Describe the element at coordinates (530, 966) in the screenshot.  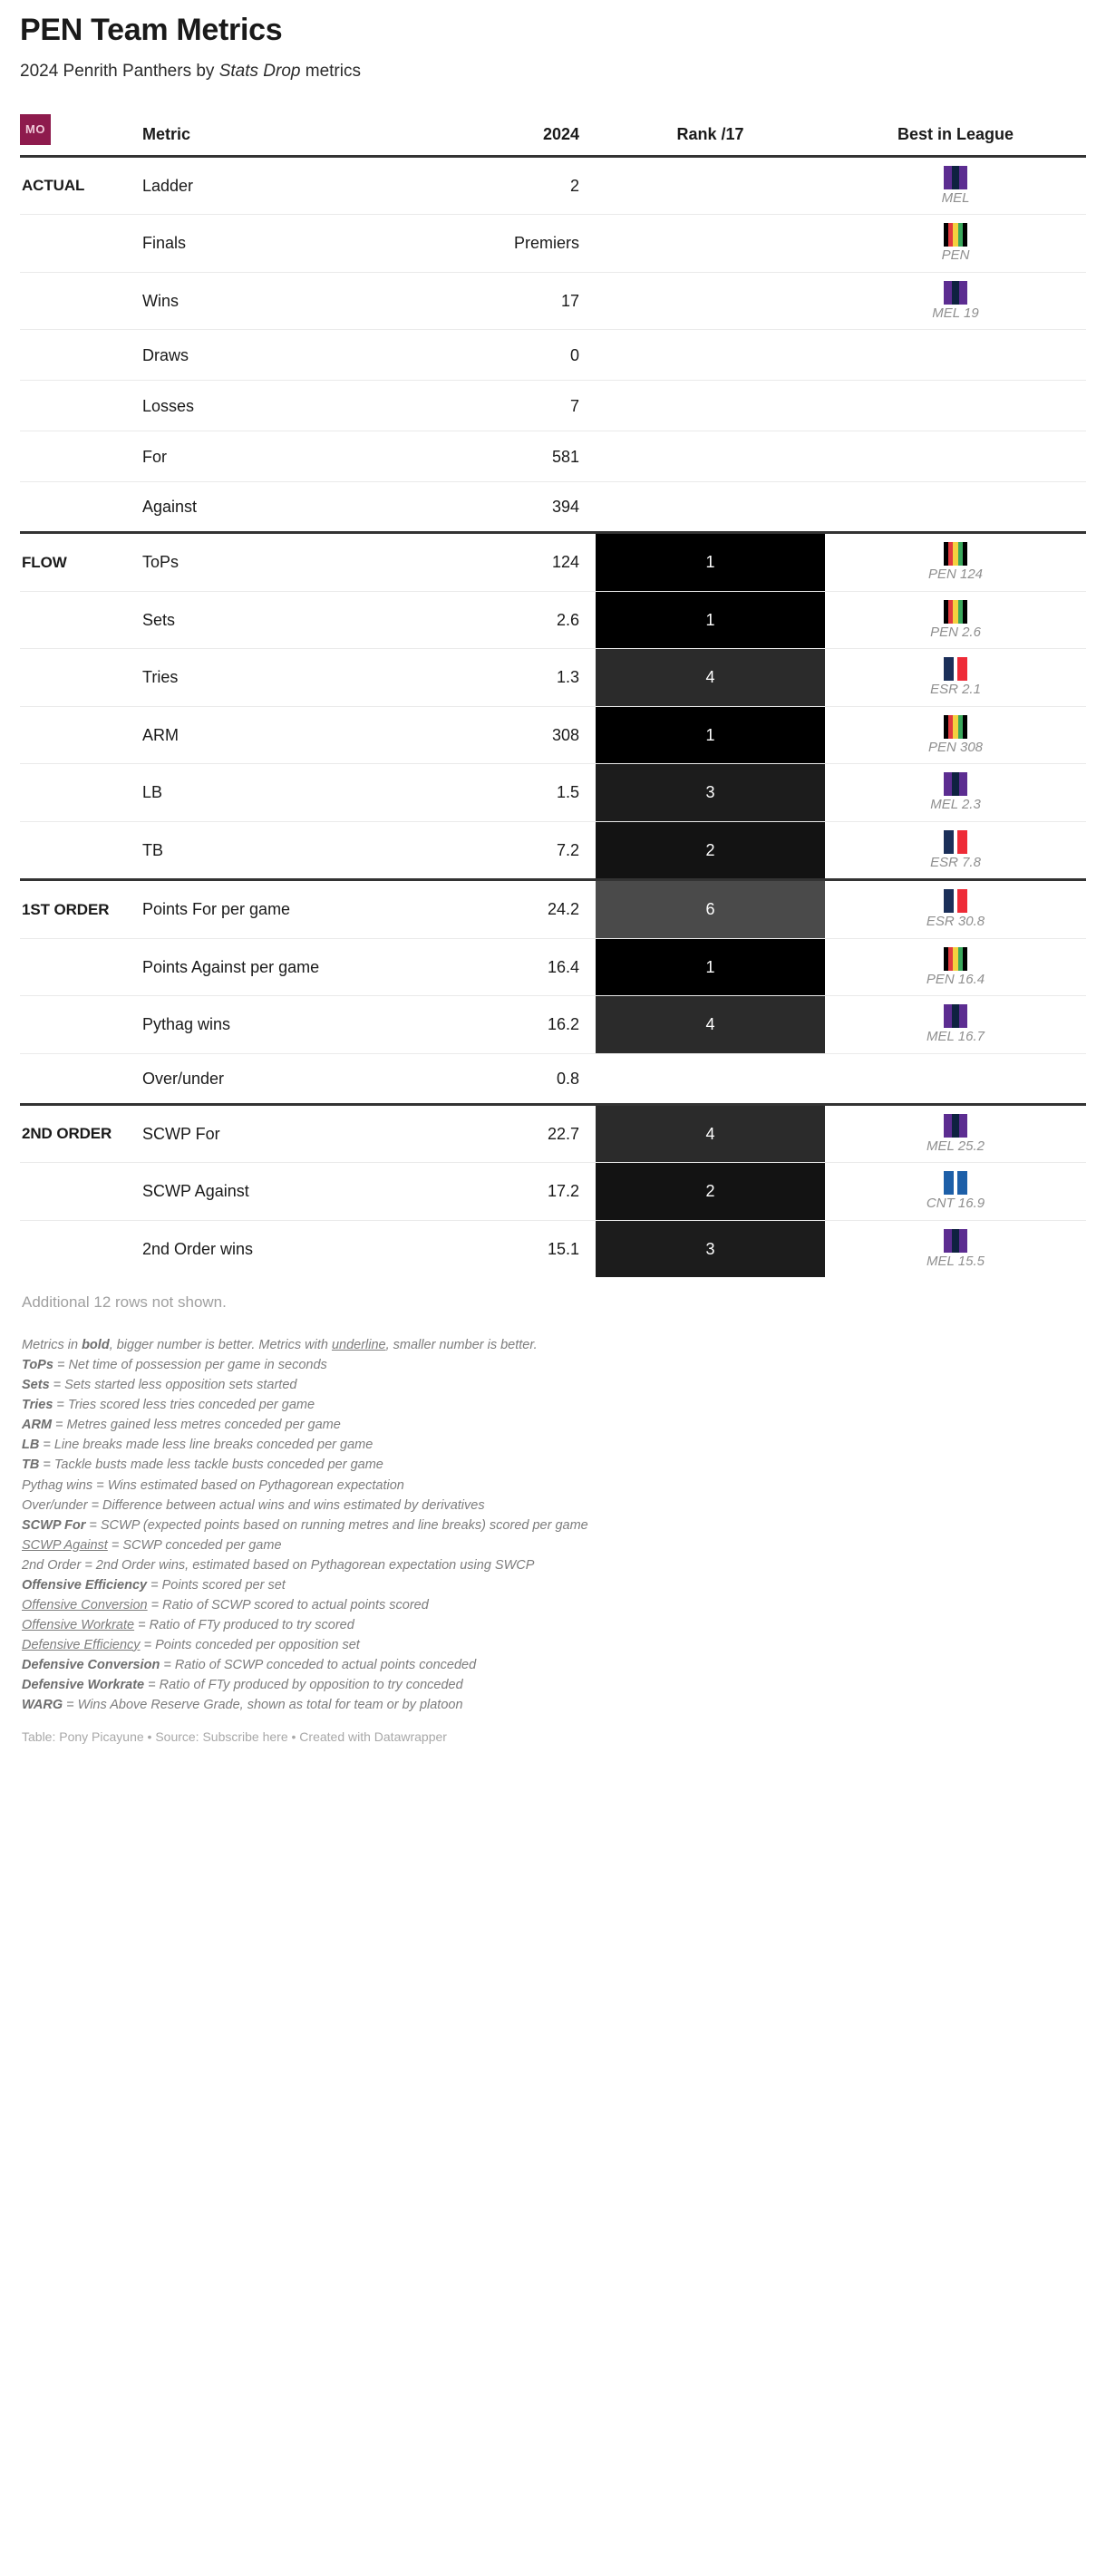
I see `metric-value-cell: 16.4` at that location.